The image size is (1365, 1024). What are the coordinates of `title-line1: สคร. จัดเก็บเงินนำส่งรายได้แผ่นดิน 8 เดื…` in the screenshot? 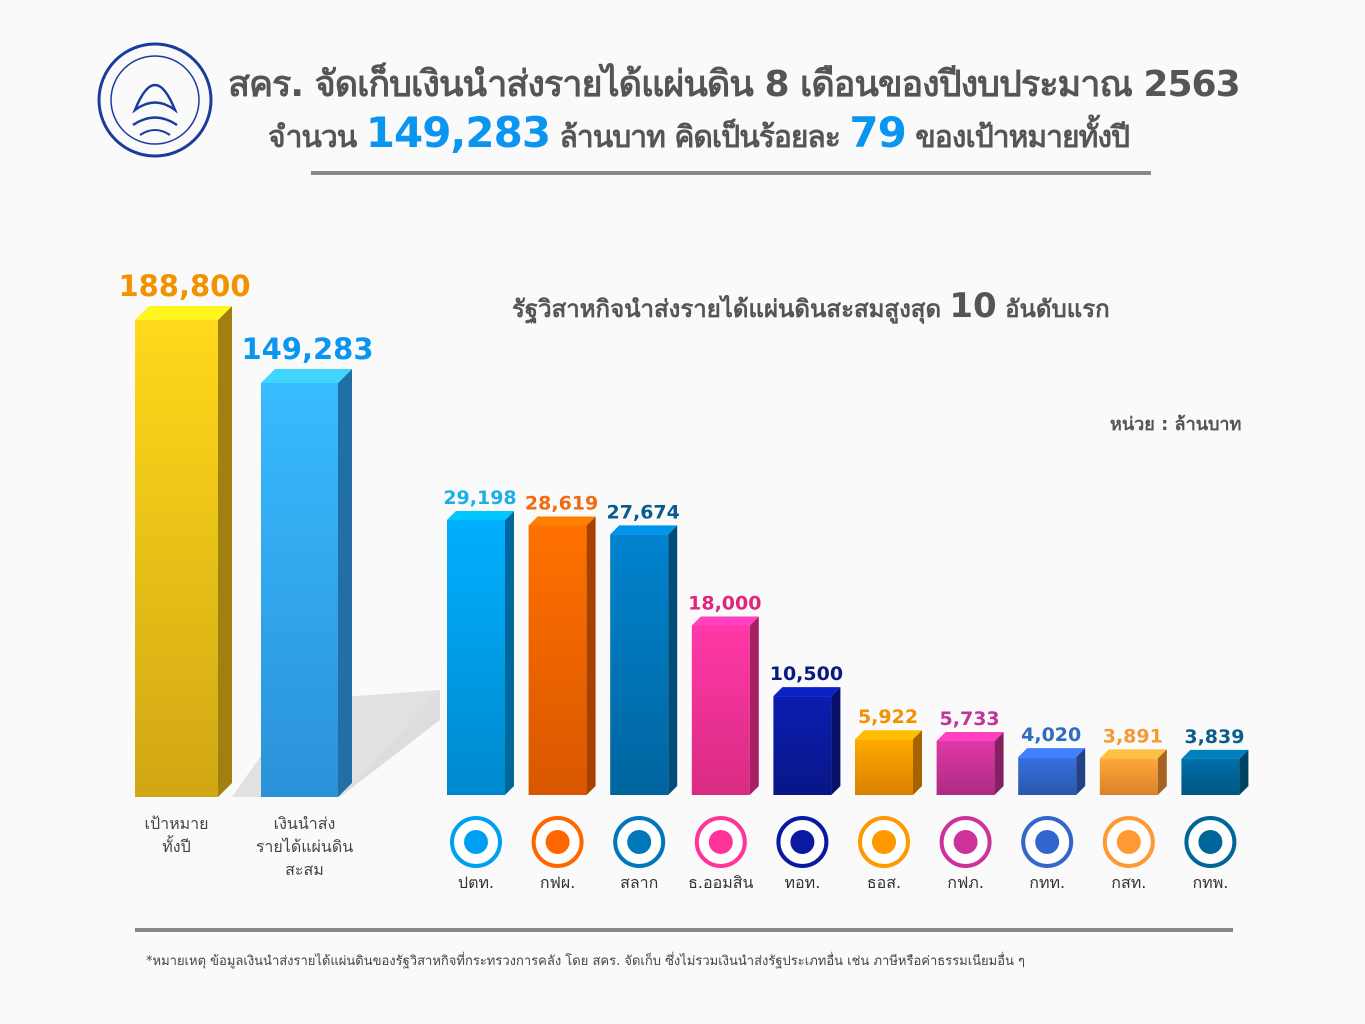 It's located at (734, 84).